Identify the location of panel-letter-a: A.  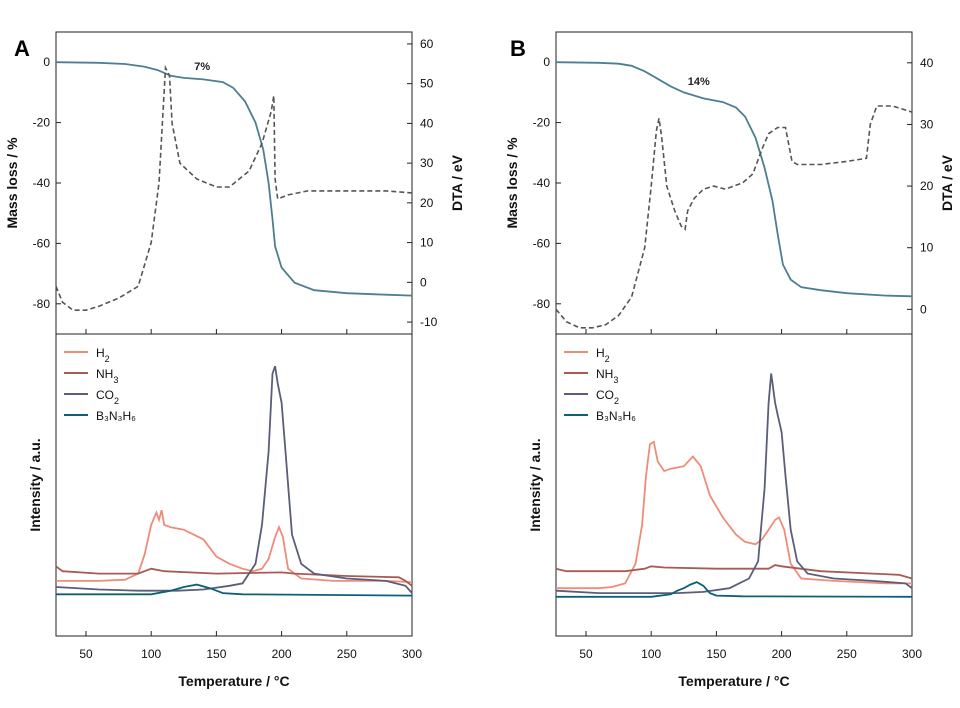
(22, 48).